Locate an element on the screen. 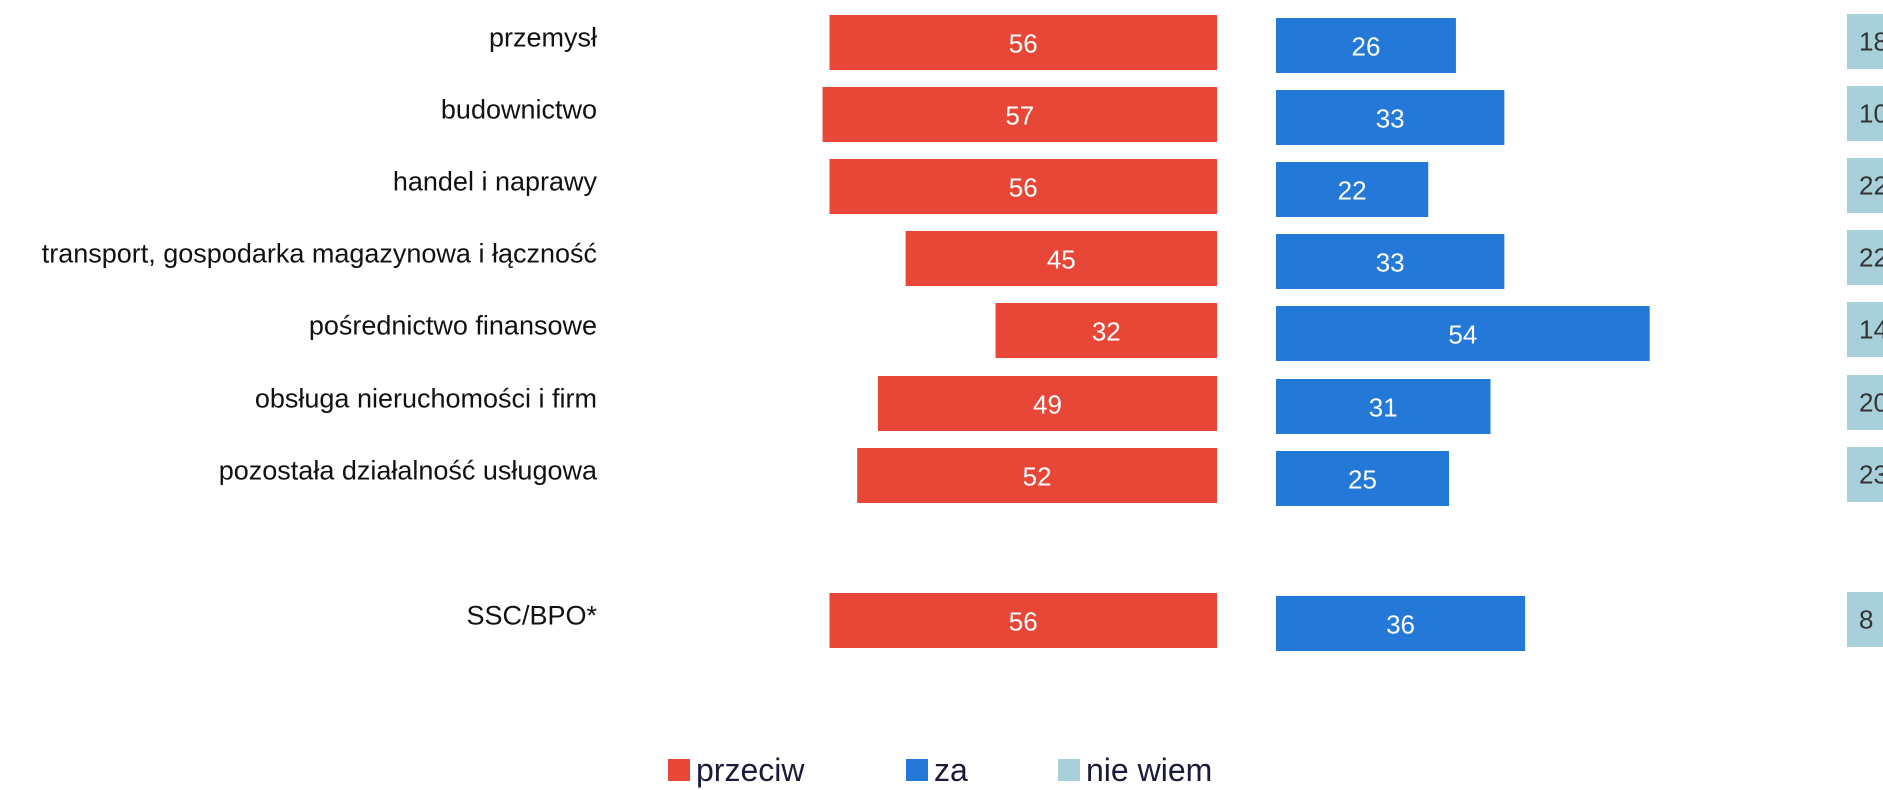 The height and width of the screenshot is (790, 1883). legend-swatch-nie-wiem is located at coordinates (1069, 770).